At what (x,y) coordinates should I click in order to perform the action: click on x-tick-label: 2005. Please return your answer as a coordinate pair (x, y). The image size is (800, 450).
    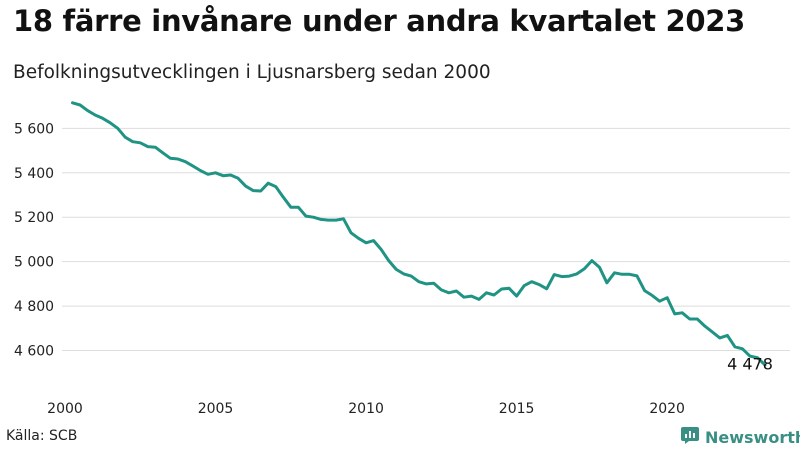
    Looking at the image, I should click on (216, 409).